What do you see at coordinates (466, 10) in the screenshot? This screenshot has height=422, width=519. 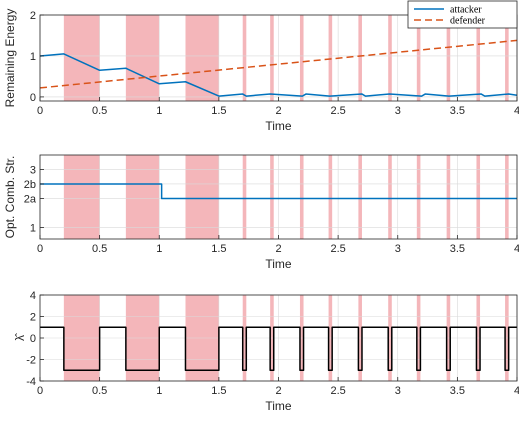 I see `legend-label-attacker: attacker` at bounding box center [466, 10].